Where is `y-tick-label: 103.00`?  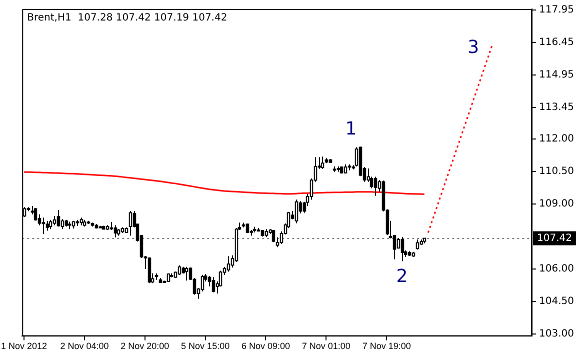 y-tick-label: 103.00 is located at coordinates (556, 334).